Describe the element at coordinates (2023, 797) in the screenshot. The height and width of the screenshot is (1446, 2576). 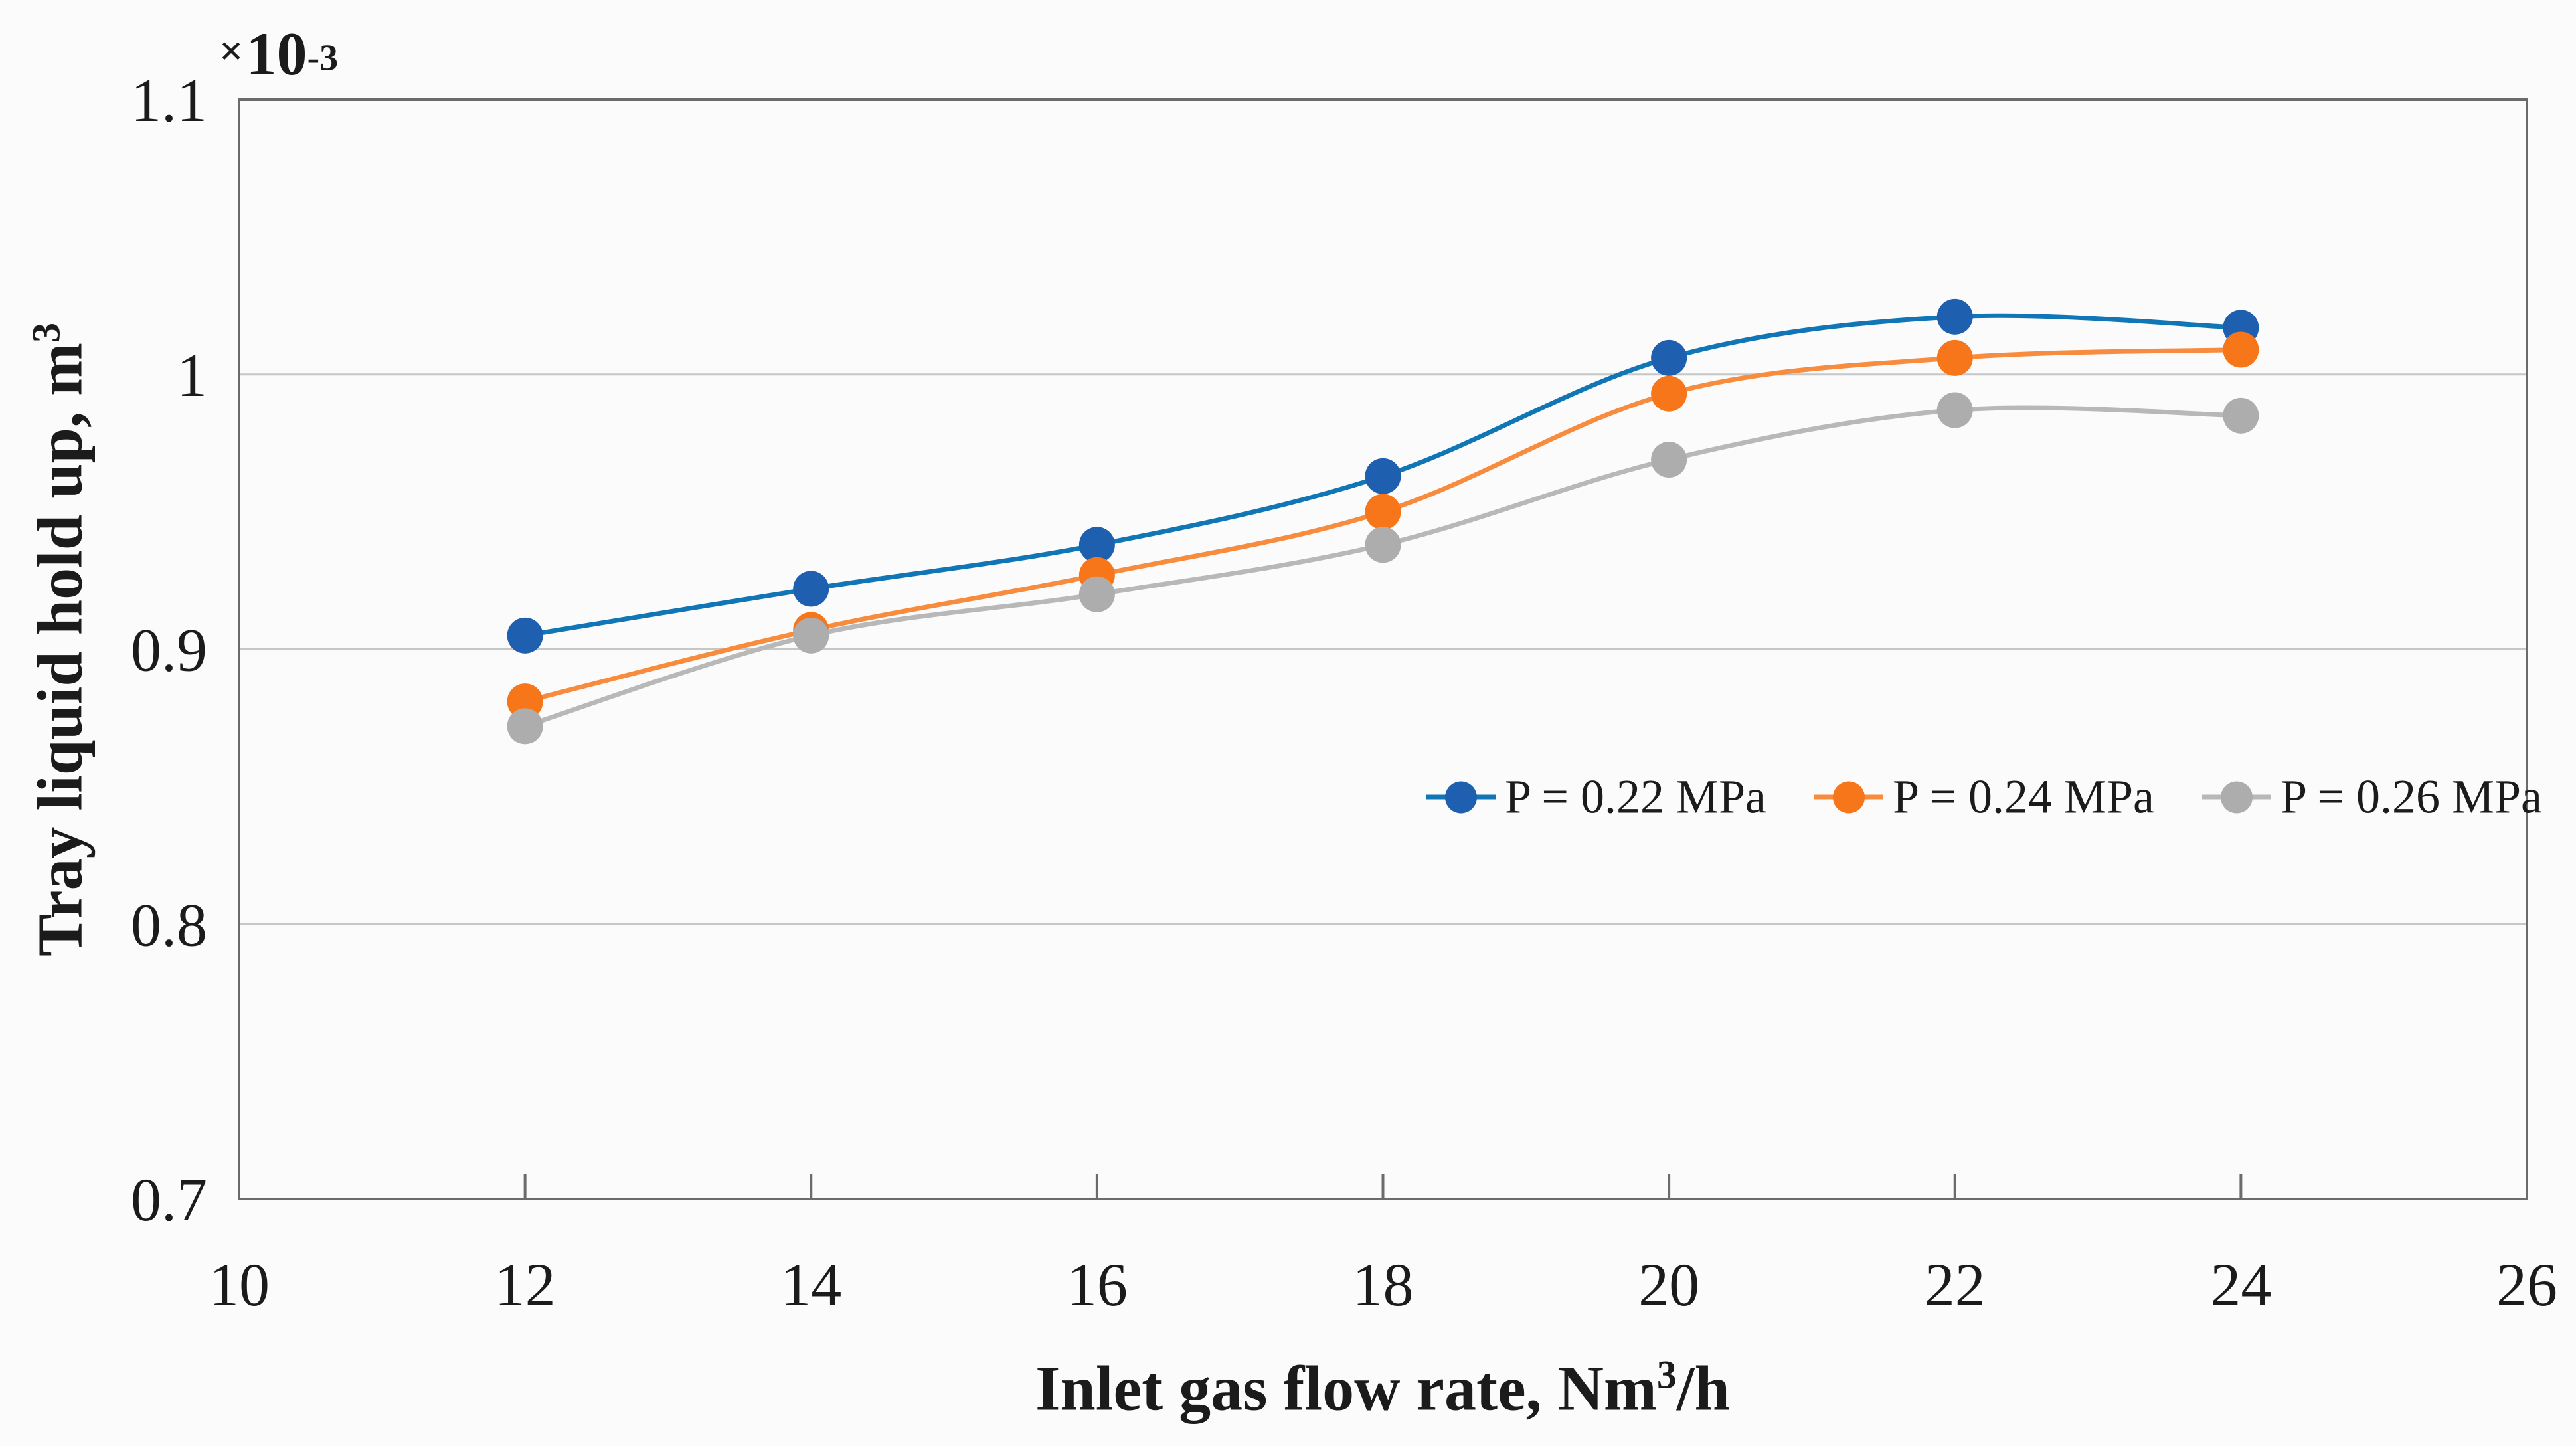
I see `legend-label: P = 0.24 MPa` at that location.